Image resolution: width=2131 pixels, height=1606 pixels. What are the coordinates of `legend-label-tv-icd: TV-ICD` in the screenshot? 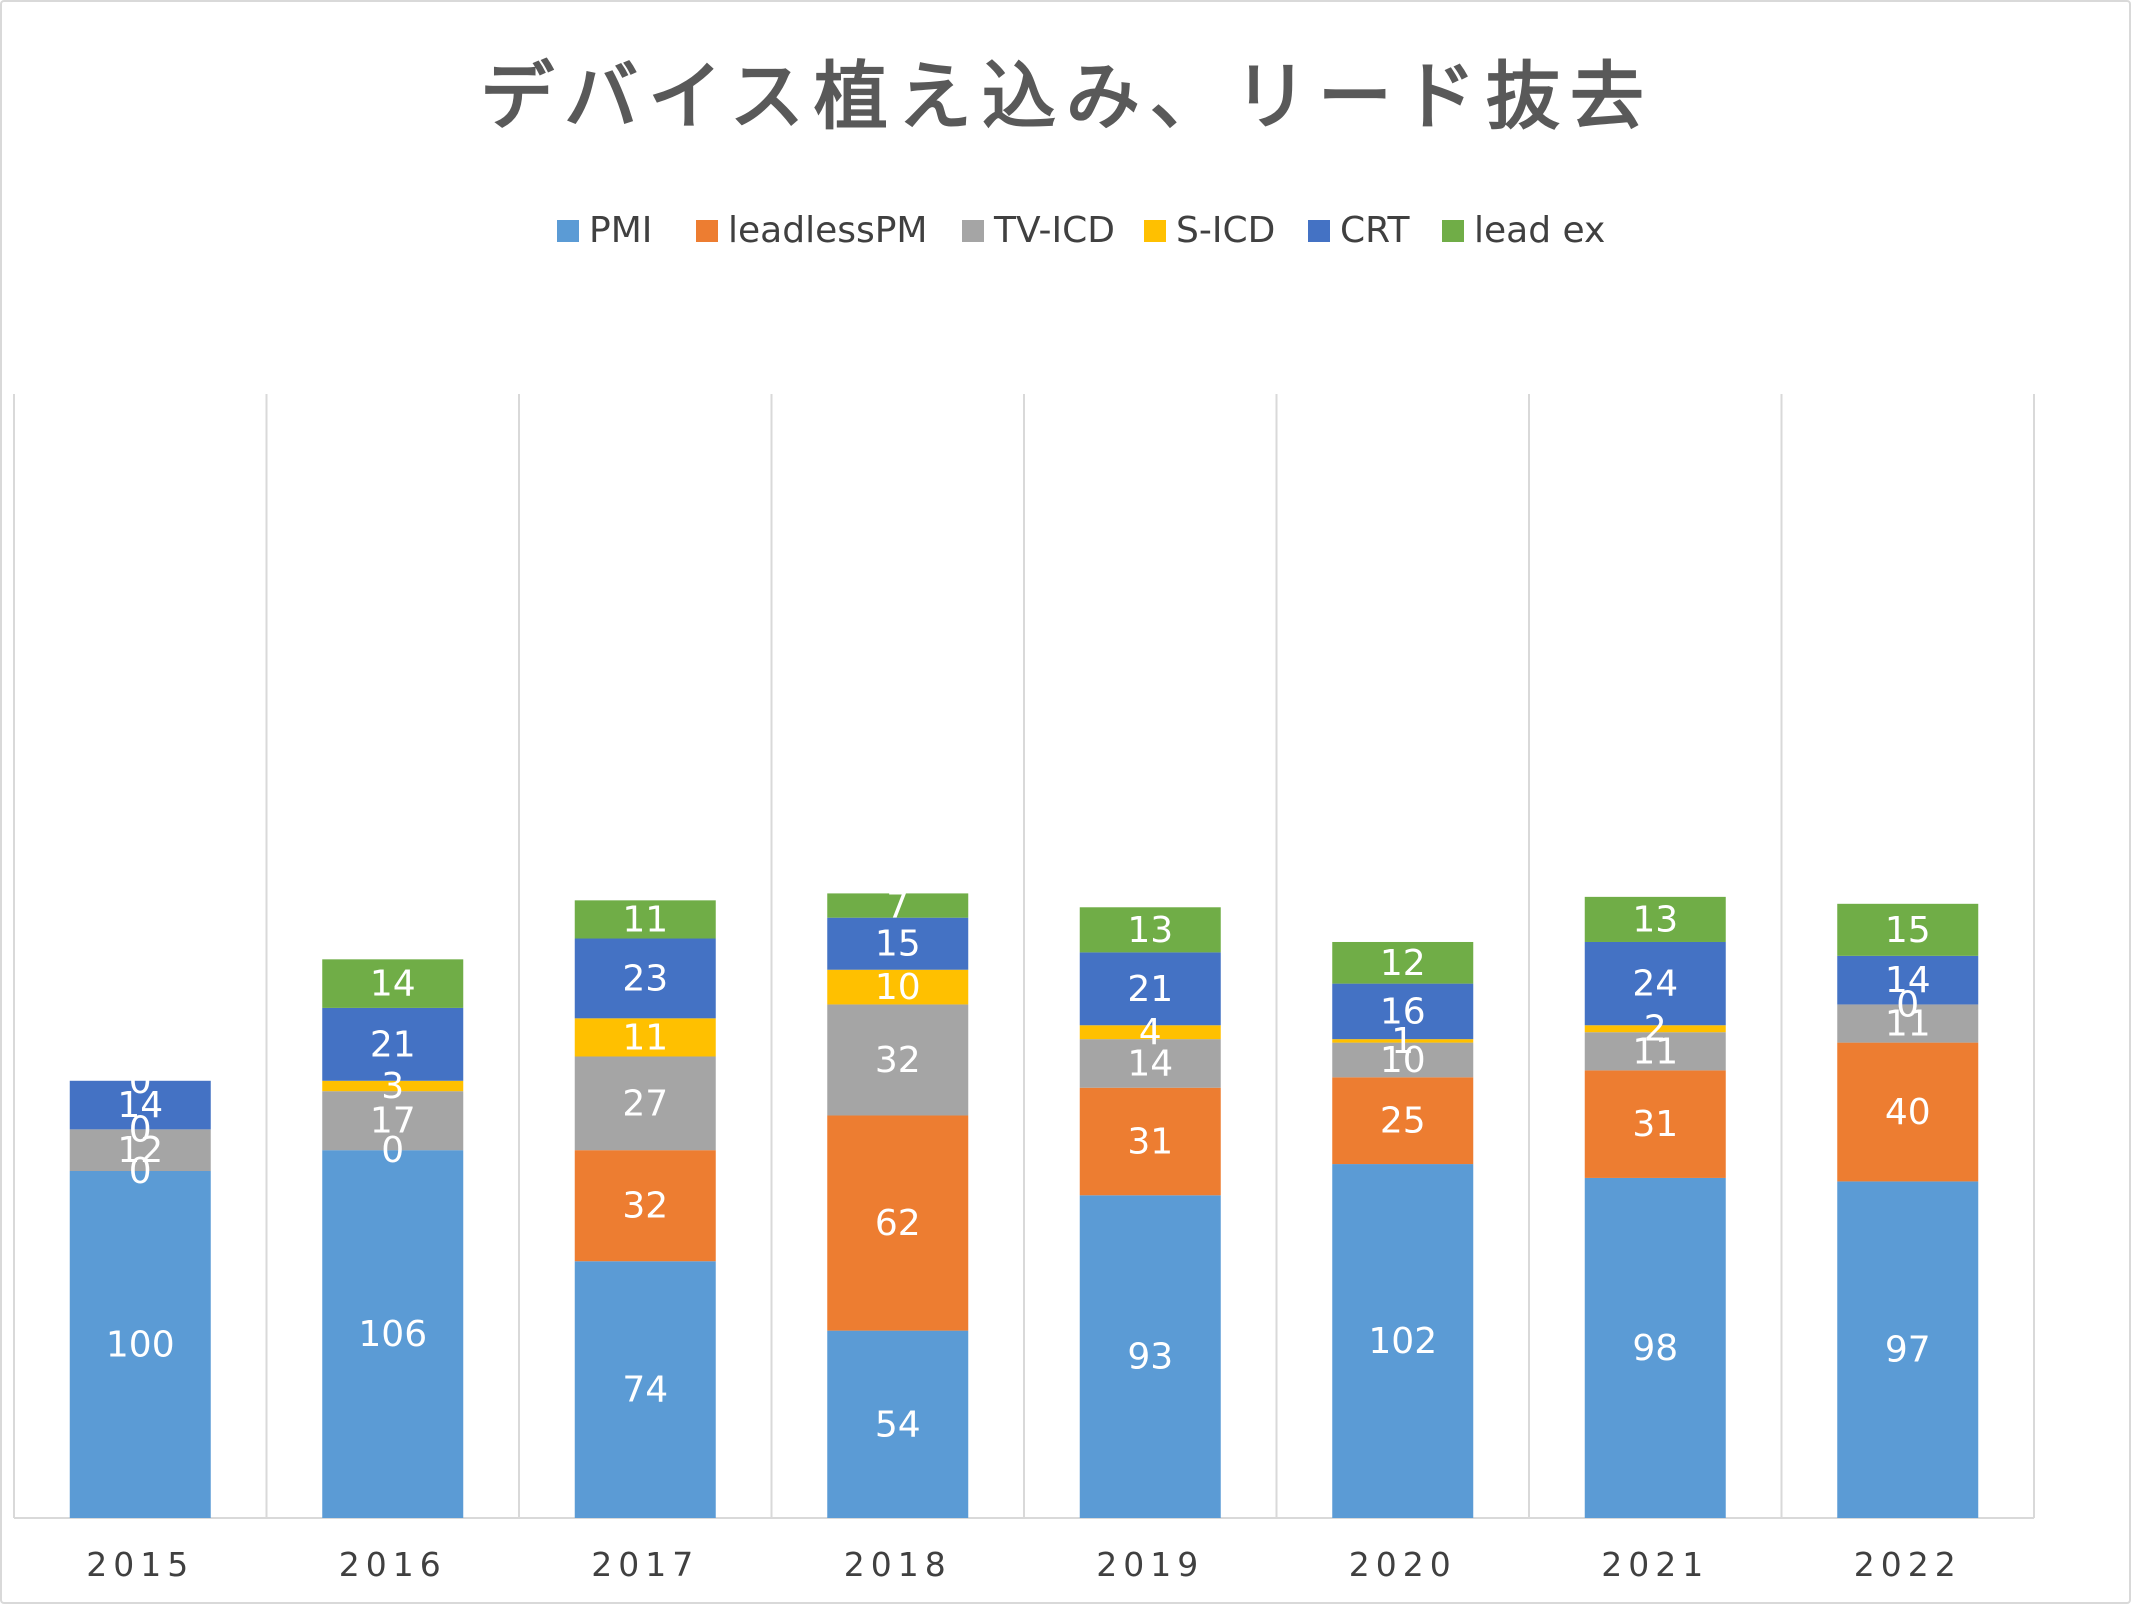 It's located at (1054, 230).